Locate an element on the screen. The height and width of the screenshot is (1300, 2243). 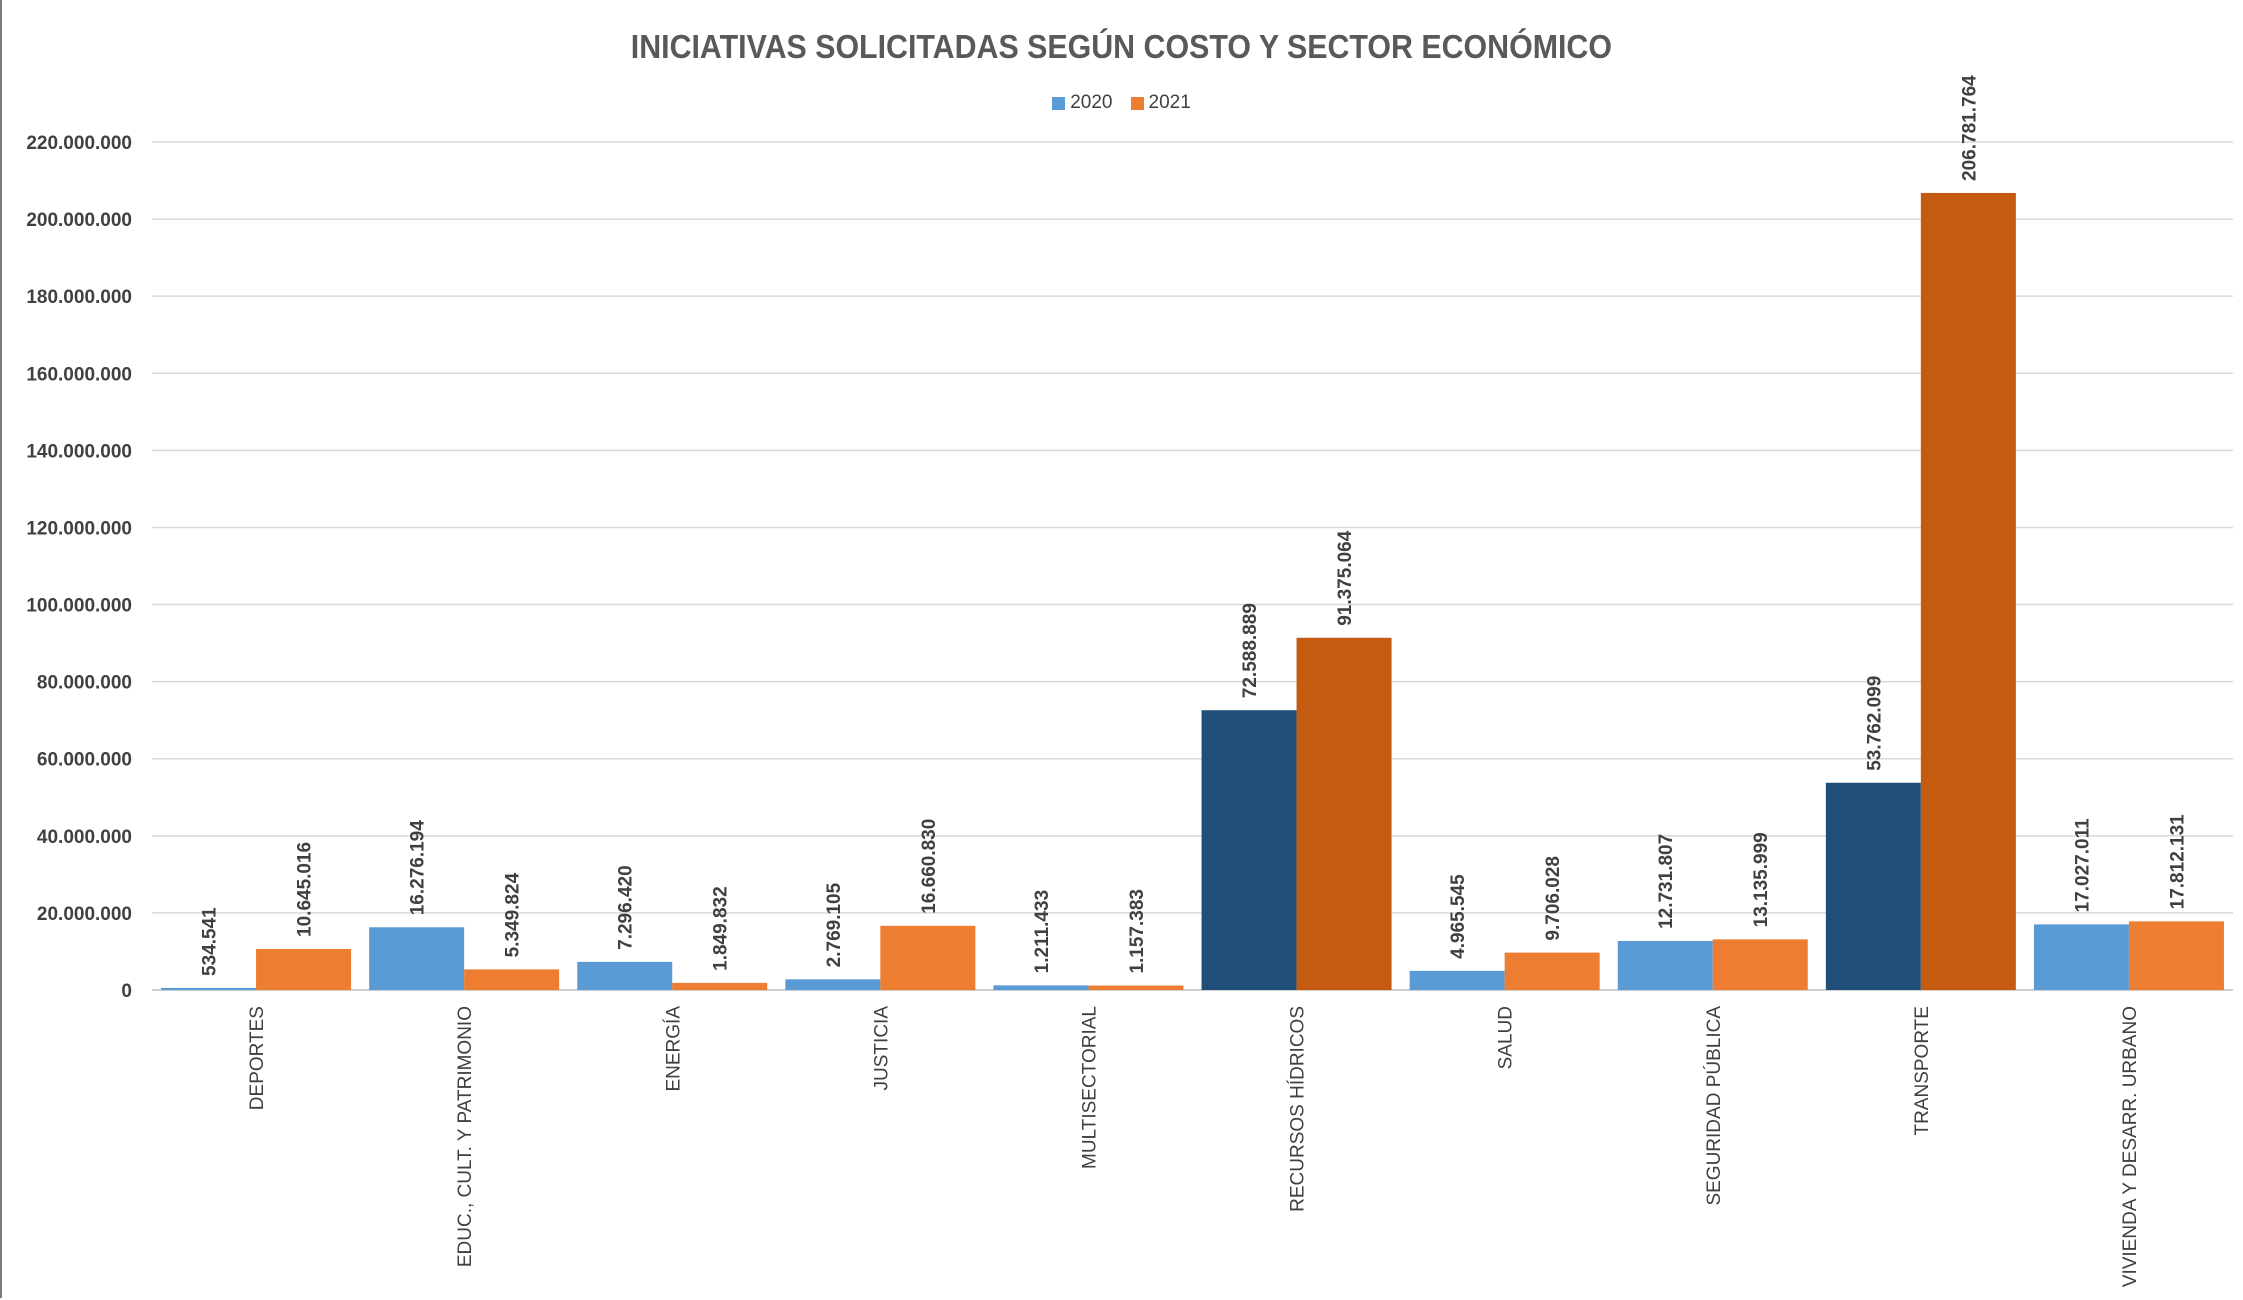
y-tick-label: 160.000.000 is located at coordinates (79, 374).